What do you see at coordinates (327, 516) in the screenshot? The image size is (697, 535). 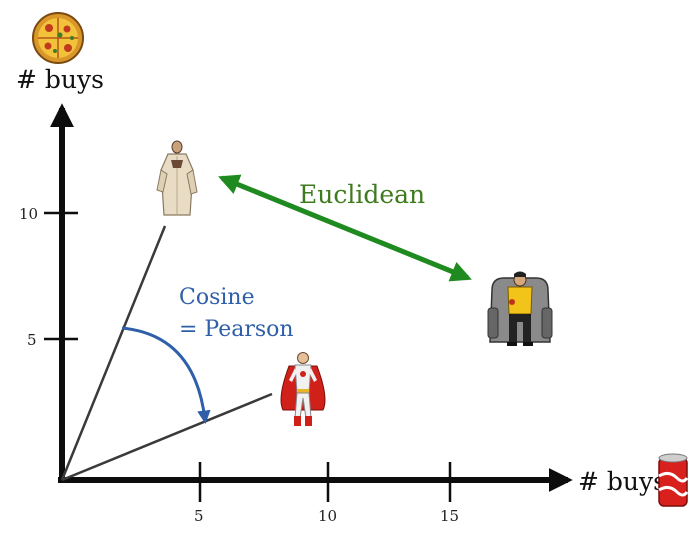 I see `x-tick-label-10: 10` at bounding box center [327, 516].